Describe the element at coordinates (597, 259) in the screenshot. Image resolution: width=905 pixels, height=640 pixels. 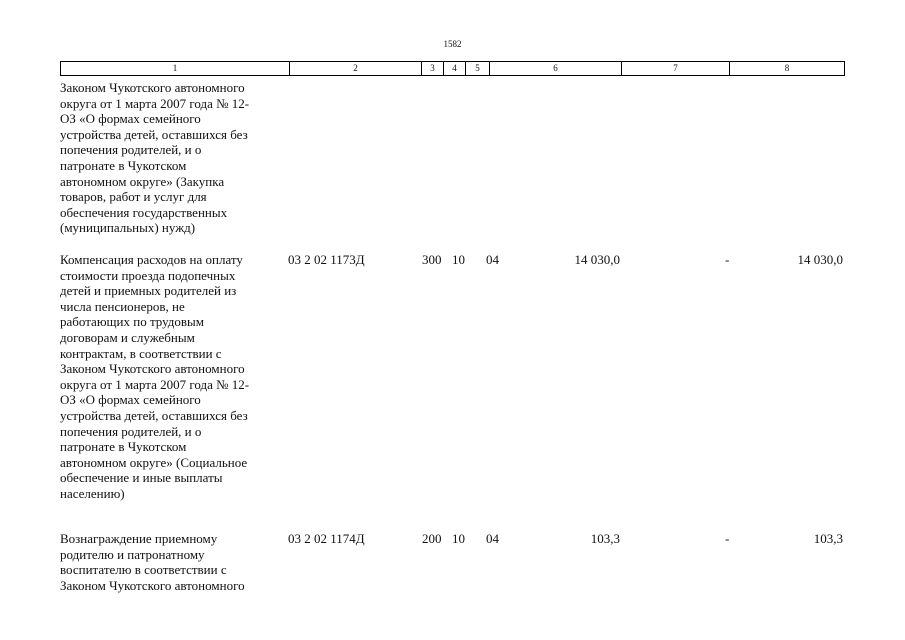
I see `row-col-6: 14 030,0` at that location.